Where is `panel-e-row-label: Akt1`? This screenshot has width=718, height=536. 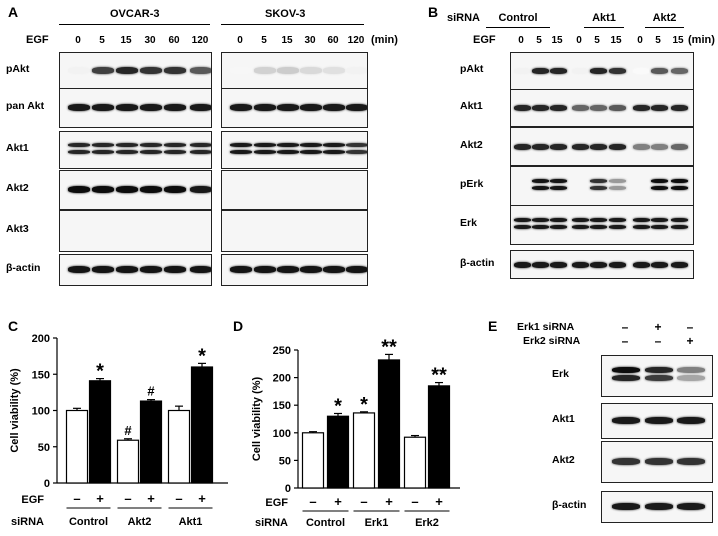
panel-e-row-label: Akt1 is located at coordinates (563, 419).